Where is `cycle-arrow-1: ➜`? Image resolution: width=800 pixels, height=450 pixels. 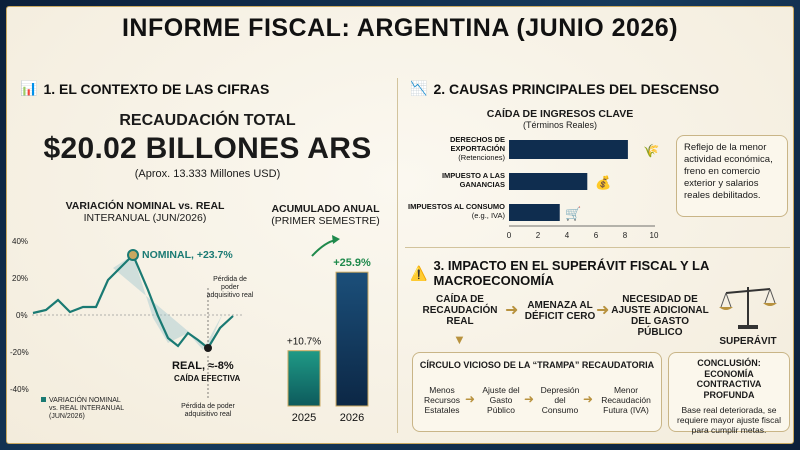 cycle-arrow-1: ➜ is located at coordinates (470, 399).